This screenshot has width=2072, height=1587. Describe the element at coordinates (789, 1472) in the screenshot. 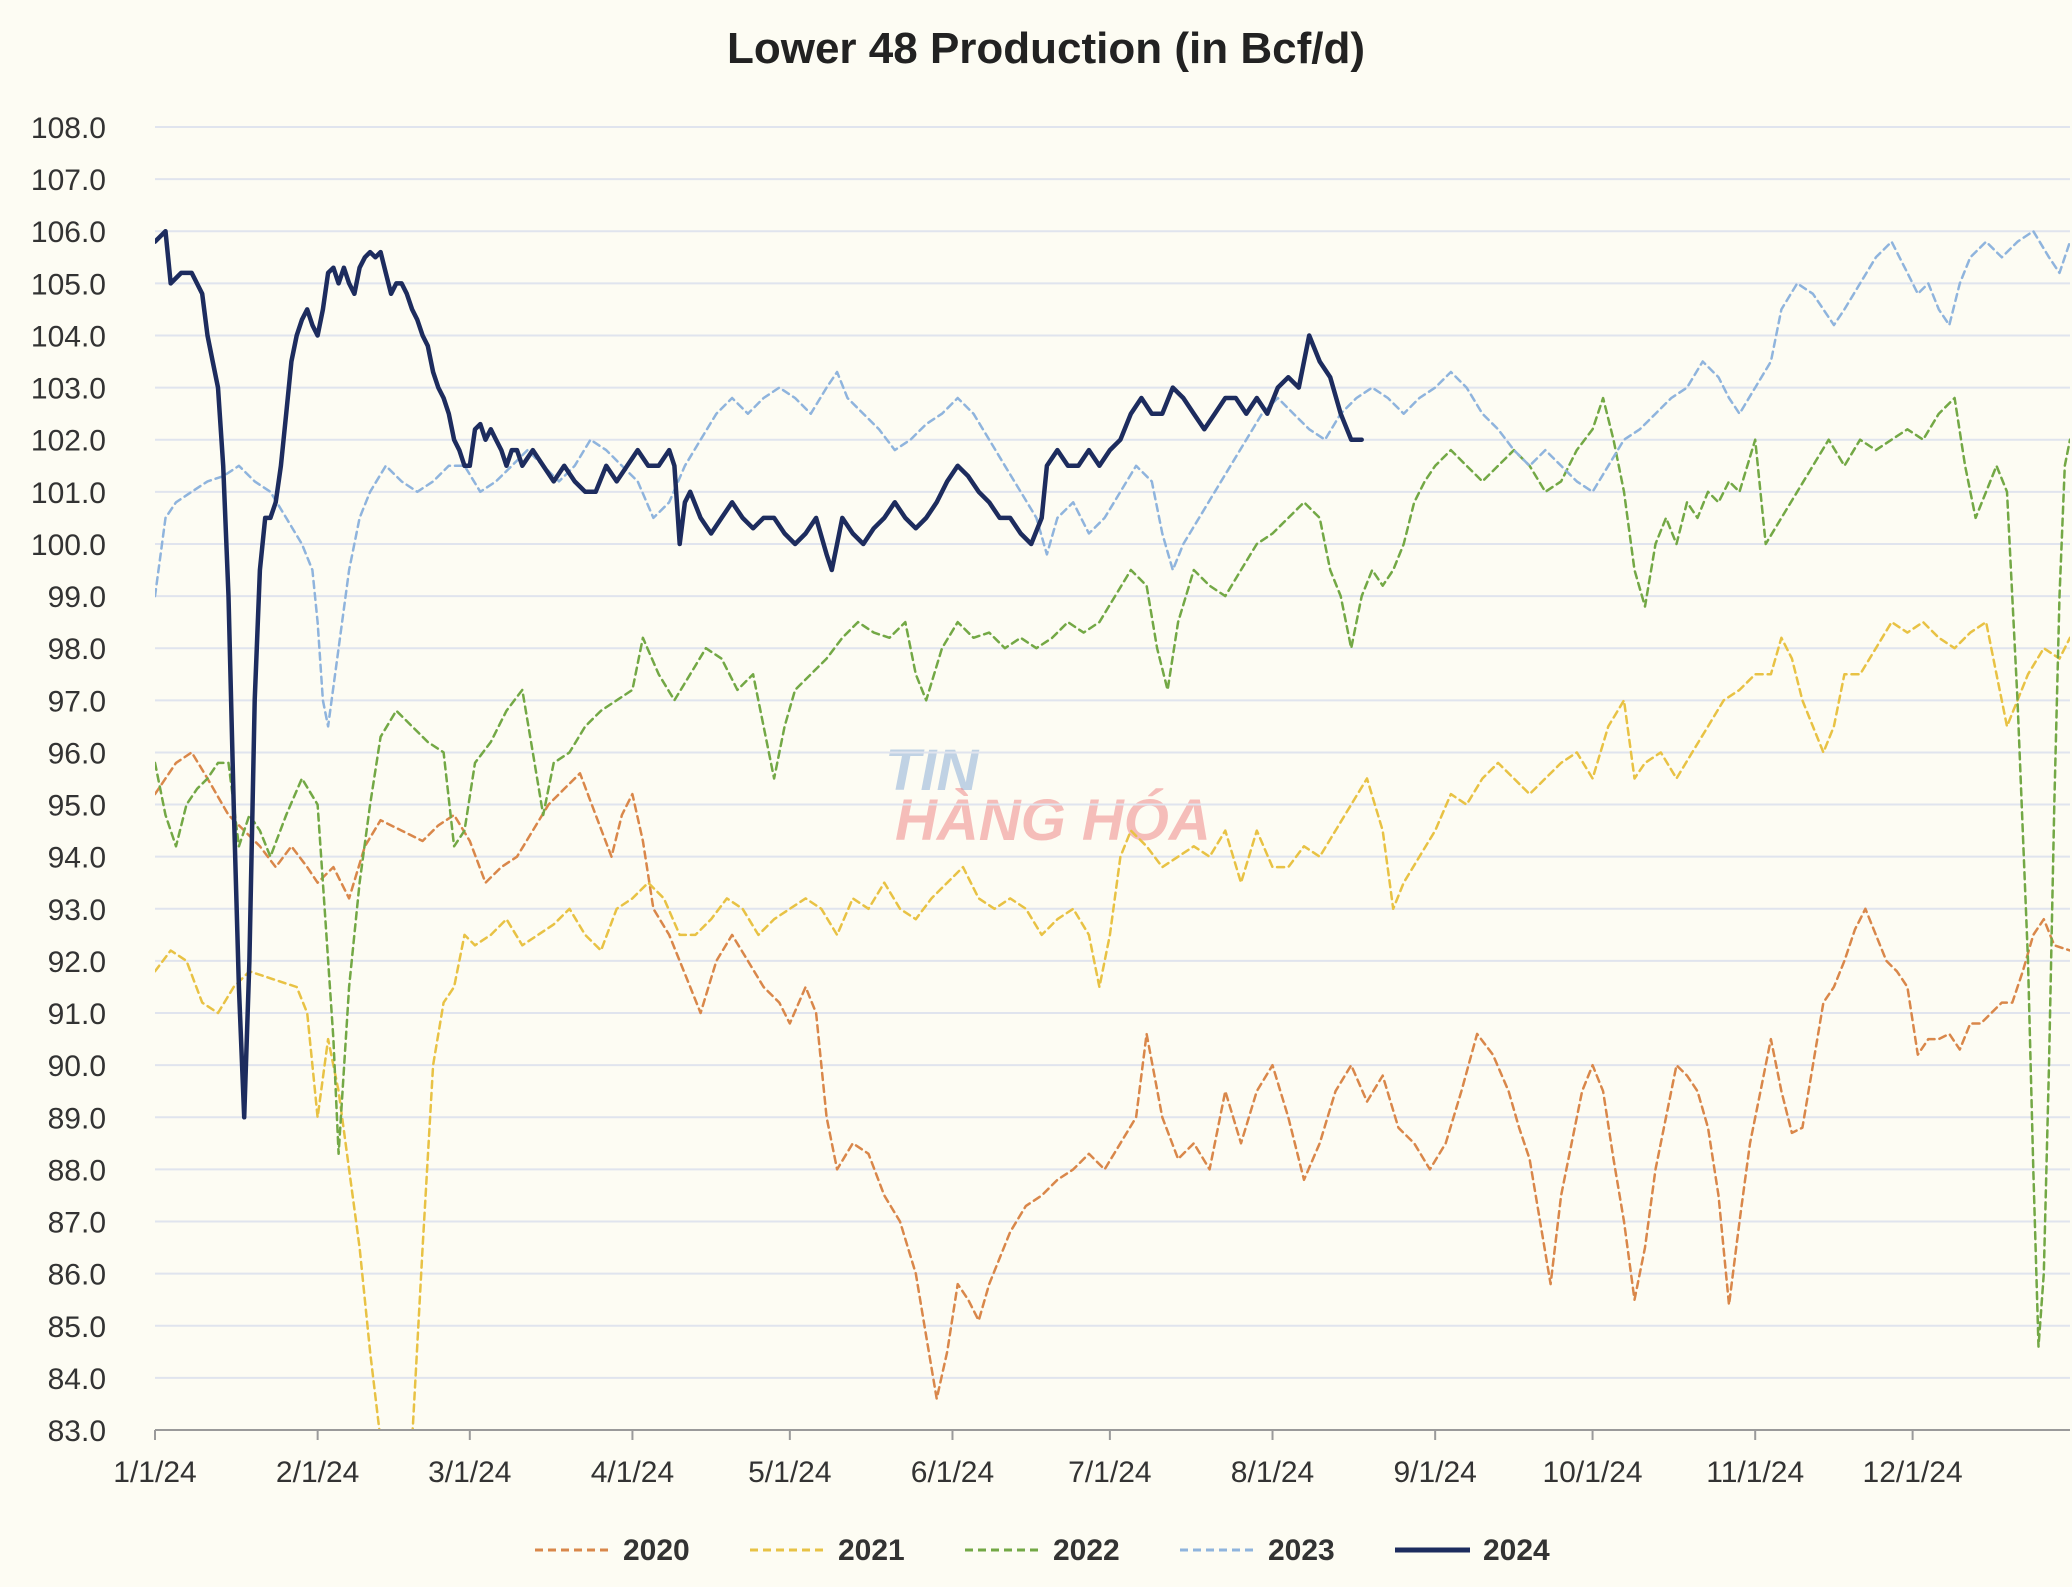

I see `x-tick-label: 5/1/24` at that location.